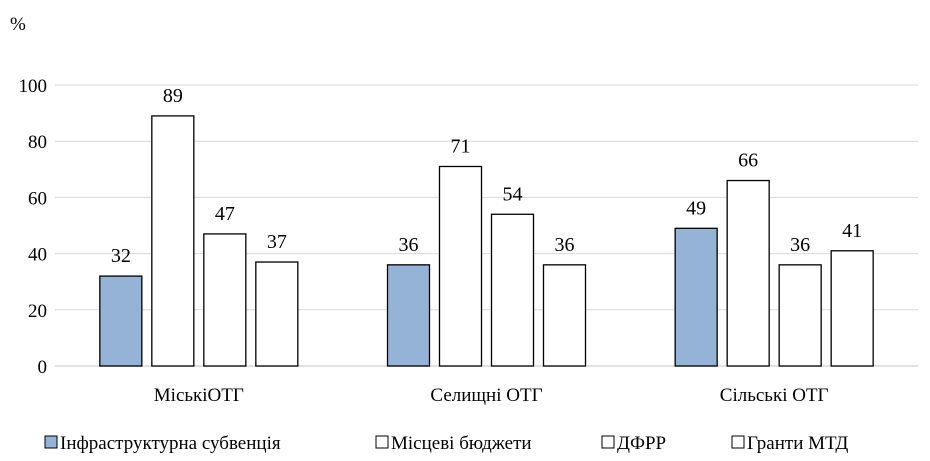  Describe the element at coordinates (461, 146) in the screenshot. I see `bar-value-label: 71` at that location.